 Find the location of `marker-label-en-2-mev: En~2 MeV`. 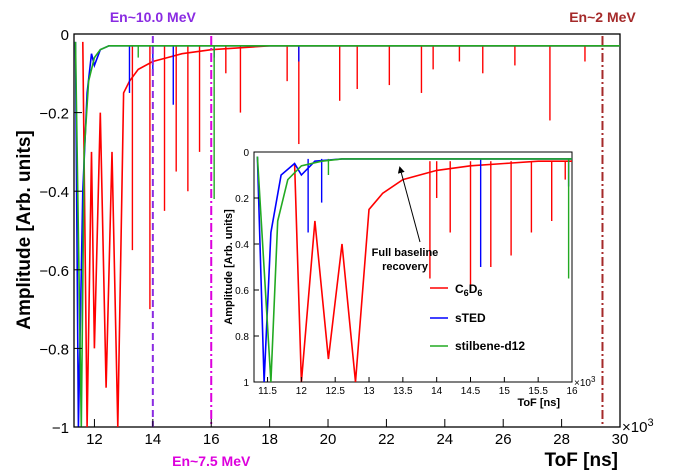

marker-label-en-2-mev: En~2 MeV is located at coordinates (602, 17).